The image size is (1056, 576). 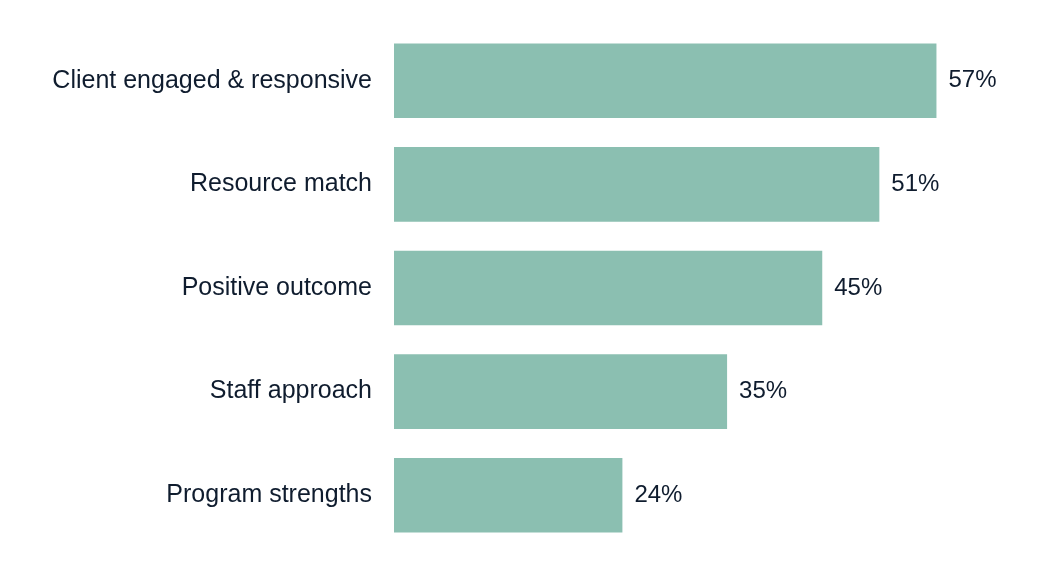 What do you see at coordinates (658, 493) in the screenshot?
I see `data-label: 24%` at bounding box center [658, 493].